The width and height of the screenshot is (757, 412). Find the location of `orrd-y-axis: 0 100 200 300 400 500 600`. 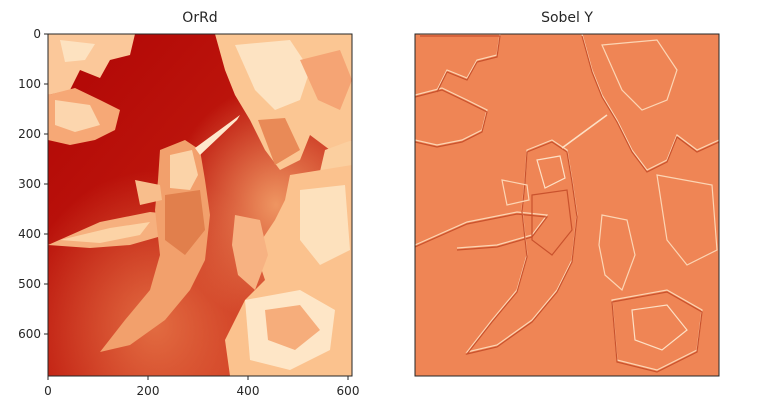

orrd-y-axis: 0 100 200 300 400 500 600 is located at coordinates (33, 184).